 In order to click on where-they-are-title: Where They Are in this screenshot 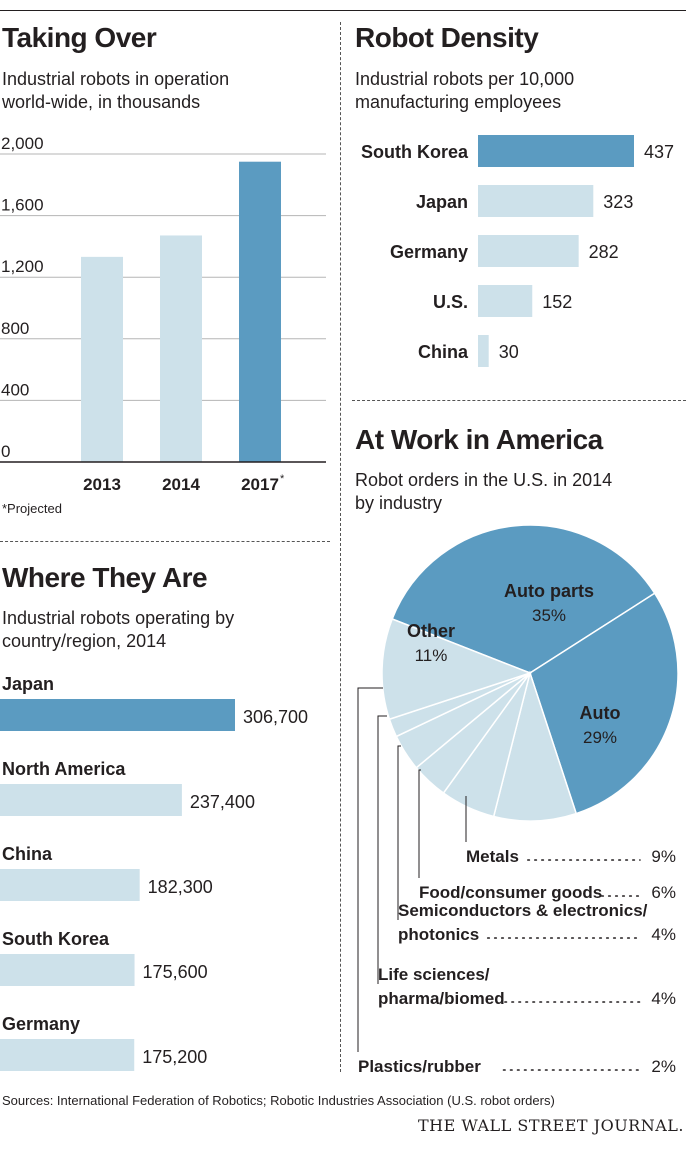, I will do `click(105, 577)`.